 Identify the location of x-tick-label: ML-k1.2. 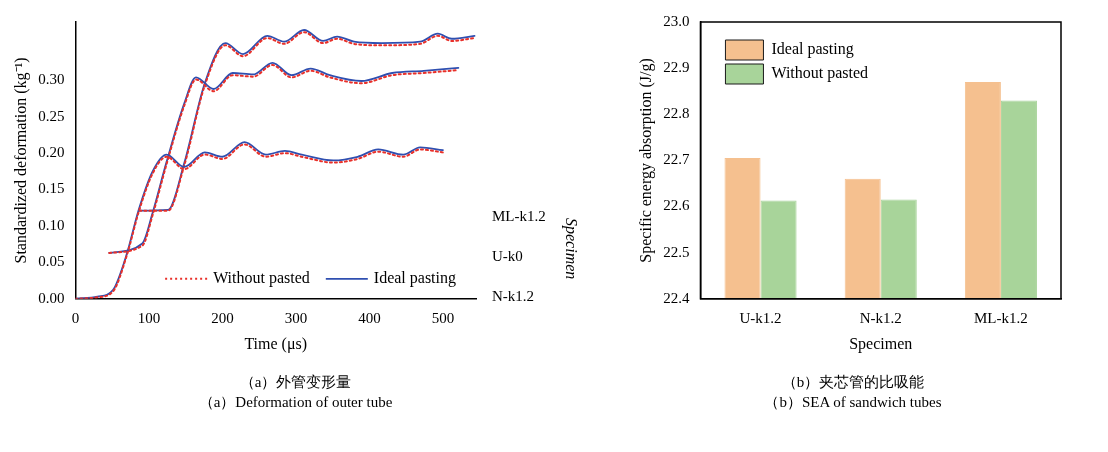
(1001, 317).